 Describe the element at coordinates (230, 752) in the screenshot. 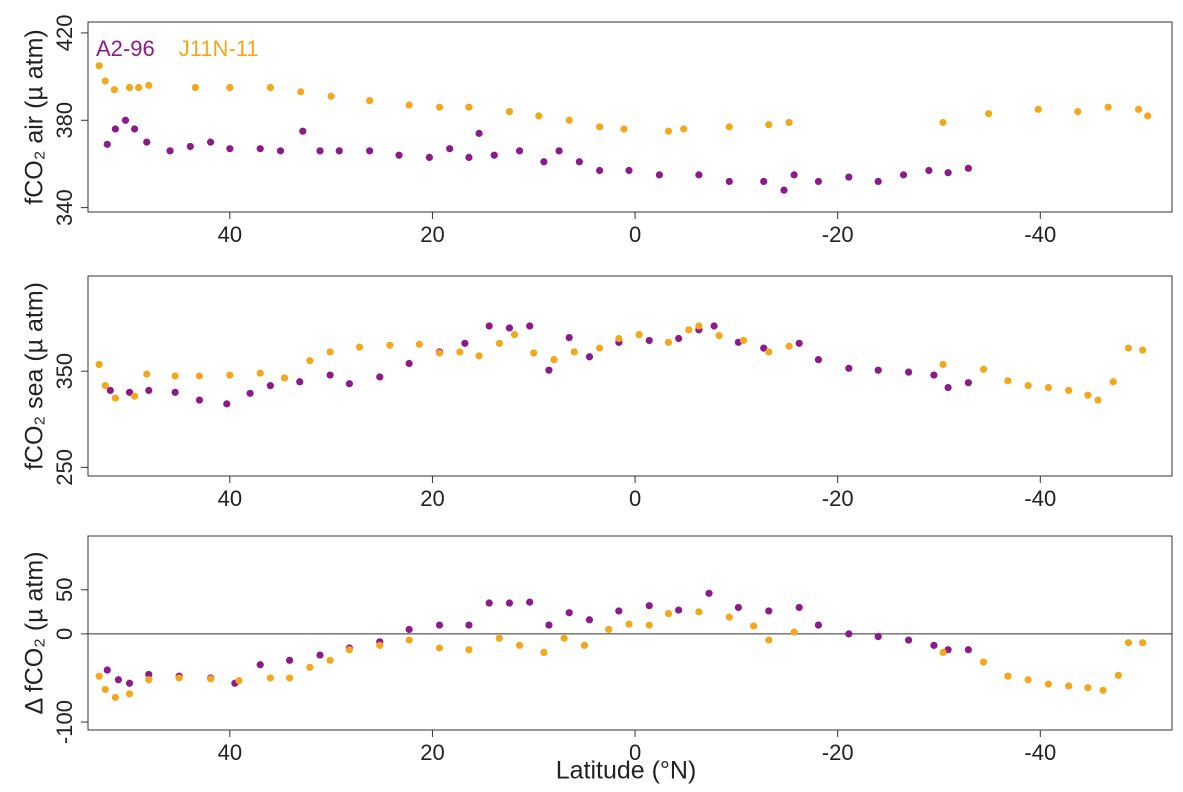

I see `x-tick-label: 40` at that location.